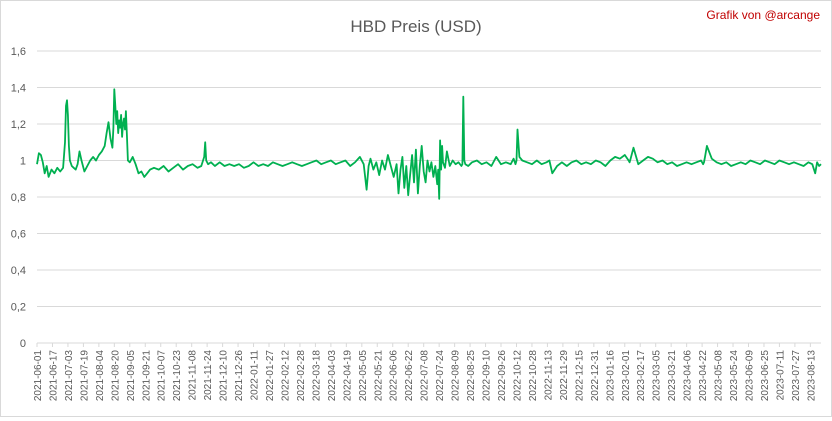 The image size is (832, 421). Describe the element at coordinates (595, 376) in the screenshot. I see `x-tick-label: 2022-12-31` at that location.